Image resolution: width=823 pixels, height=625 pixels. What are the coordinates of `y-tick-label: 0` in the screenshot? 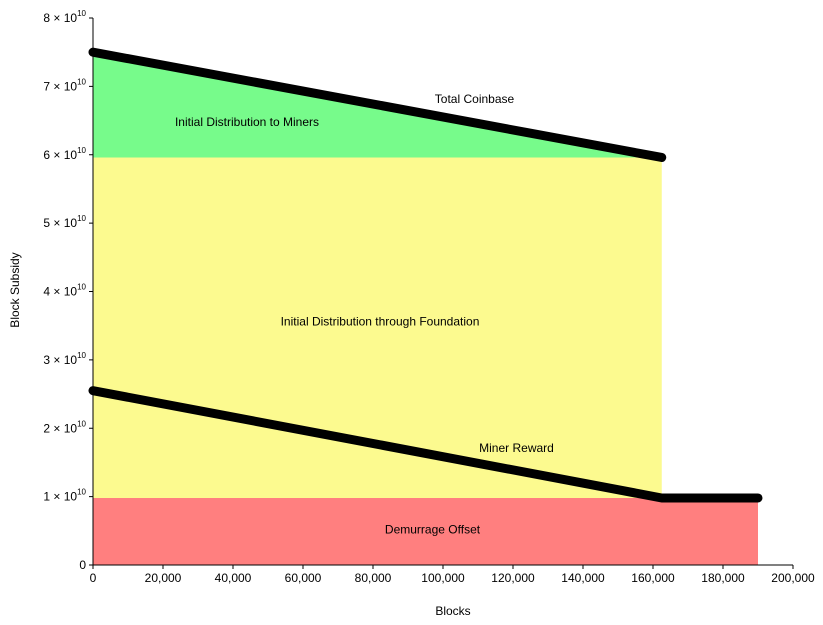 It's located at (82, 565).